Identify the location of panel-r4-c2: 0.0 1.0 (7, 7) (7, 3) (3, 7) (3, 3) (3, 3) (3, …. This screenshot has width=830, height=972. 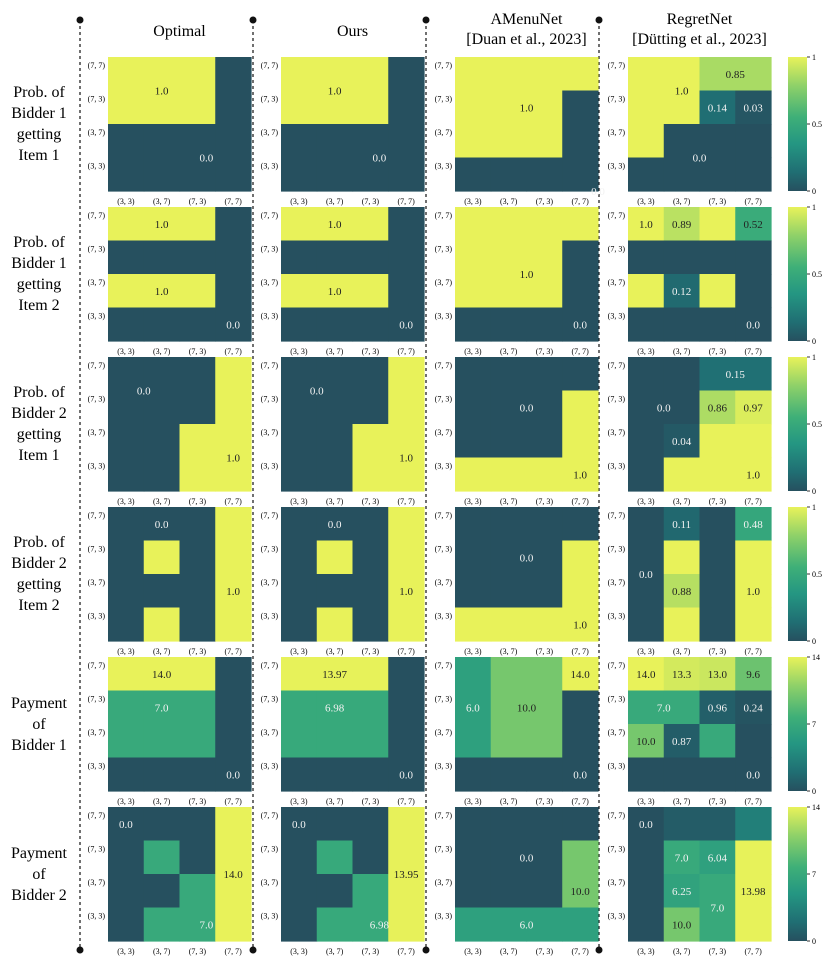
(343, 581).